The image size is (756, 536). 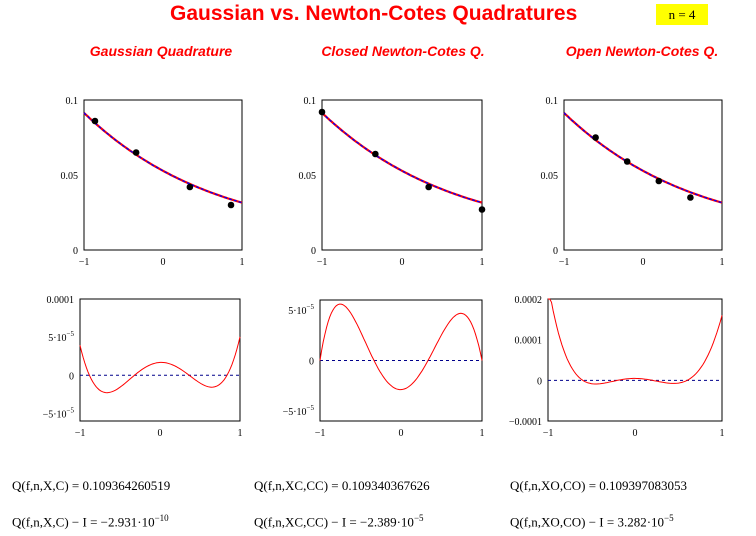 I want to click on gaussian-value: Q(f,n,X,C) = 0.109364260519, so click(x=91, y=485).